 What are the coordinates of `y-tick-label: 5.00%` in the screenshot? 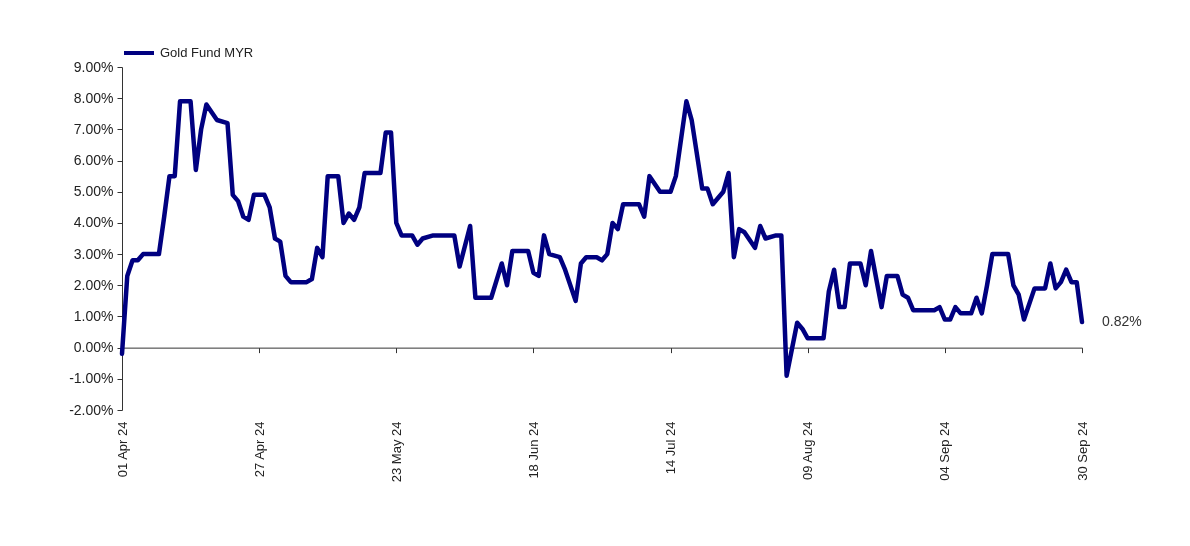 It's located at (93, 191).